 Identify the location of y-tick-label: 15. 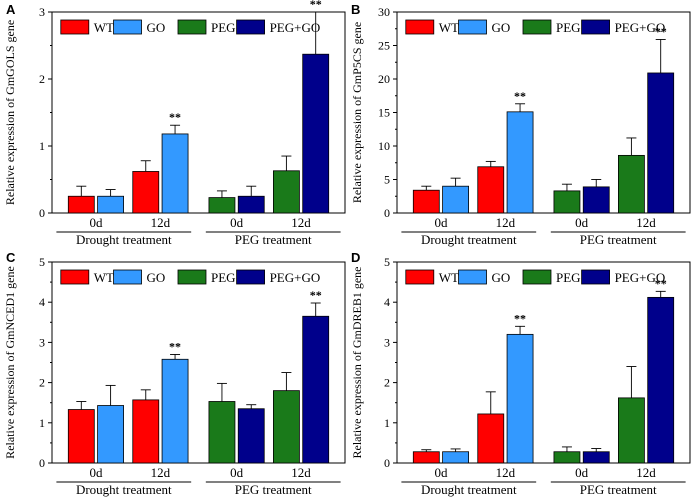
(384, 113).